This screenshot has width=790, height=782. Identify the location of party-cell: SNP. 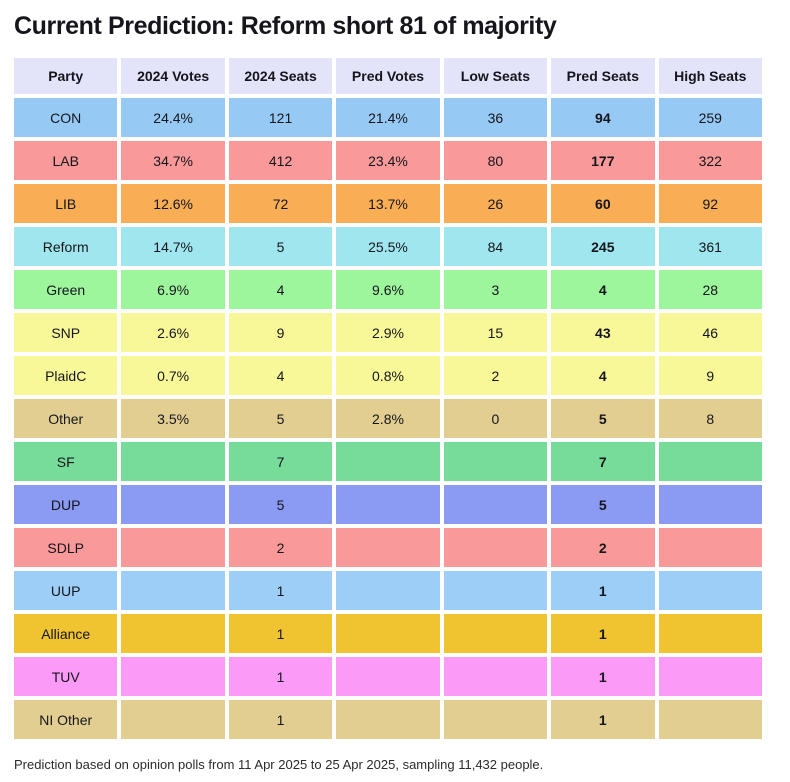
(66, 332).